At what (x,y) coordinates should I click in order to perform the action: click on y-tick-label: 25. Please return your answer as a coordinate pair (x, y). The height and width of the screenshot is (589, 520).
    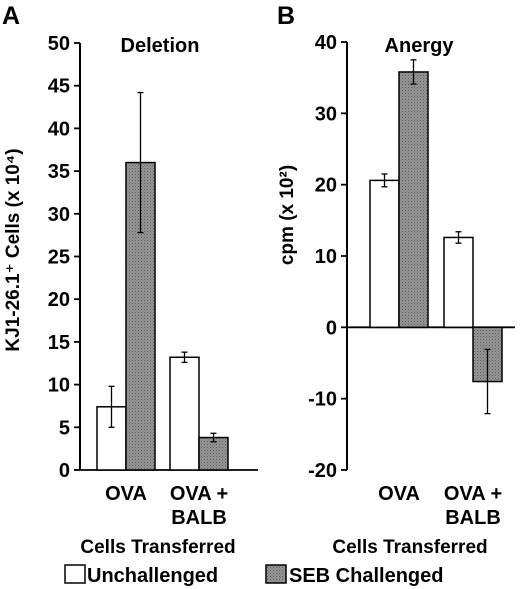
    Looking at the image, I should click on (59, 258).